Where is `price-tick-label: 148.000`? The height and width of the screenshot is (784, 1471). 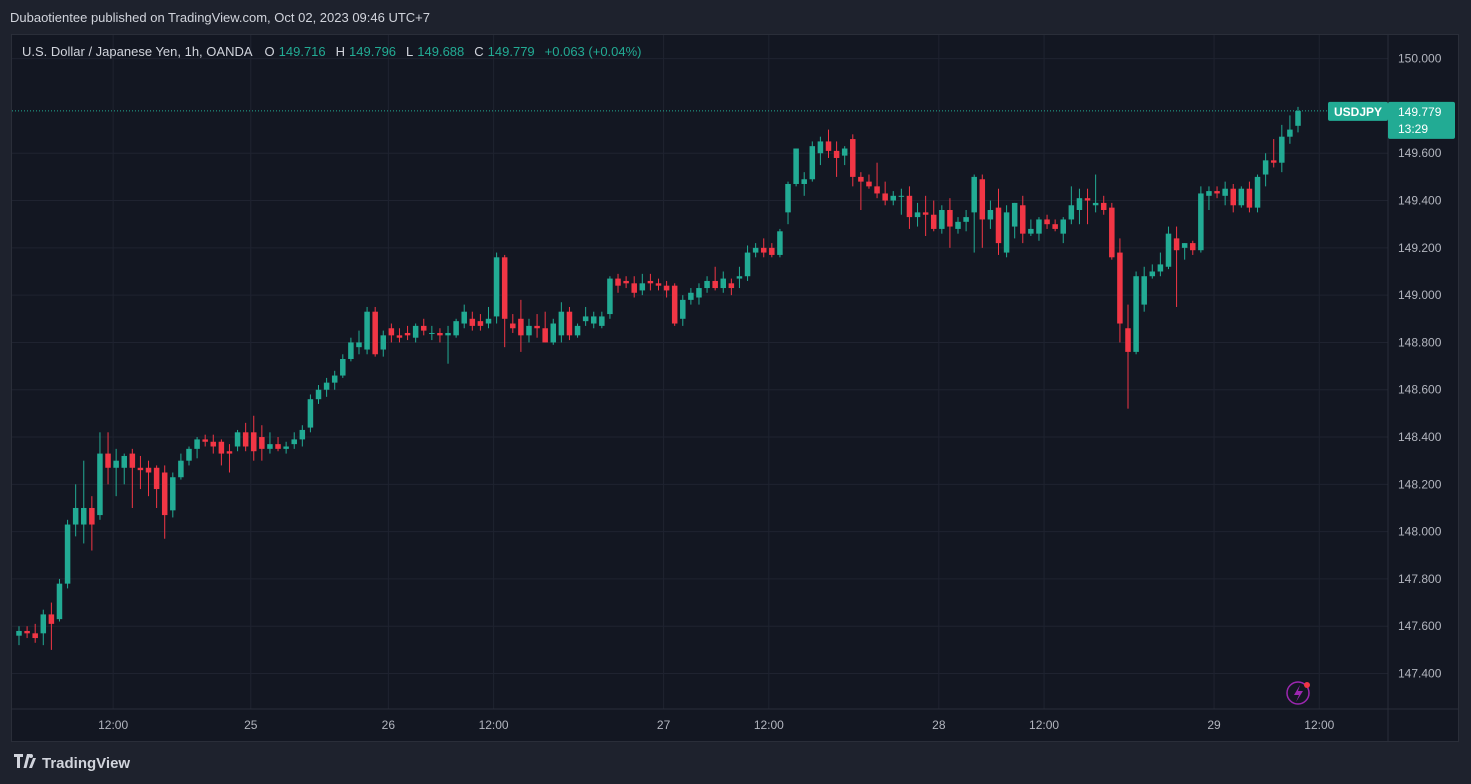
price-tick-label: 148.000 is located at coordinates (1420, 532).